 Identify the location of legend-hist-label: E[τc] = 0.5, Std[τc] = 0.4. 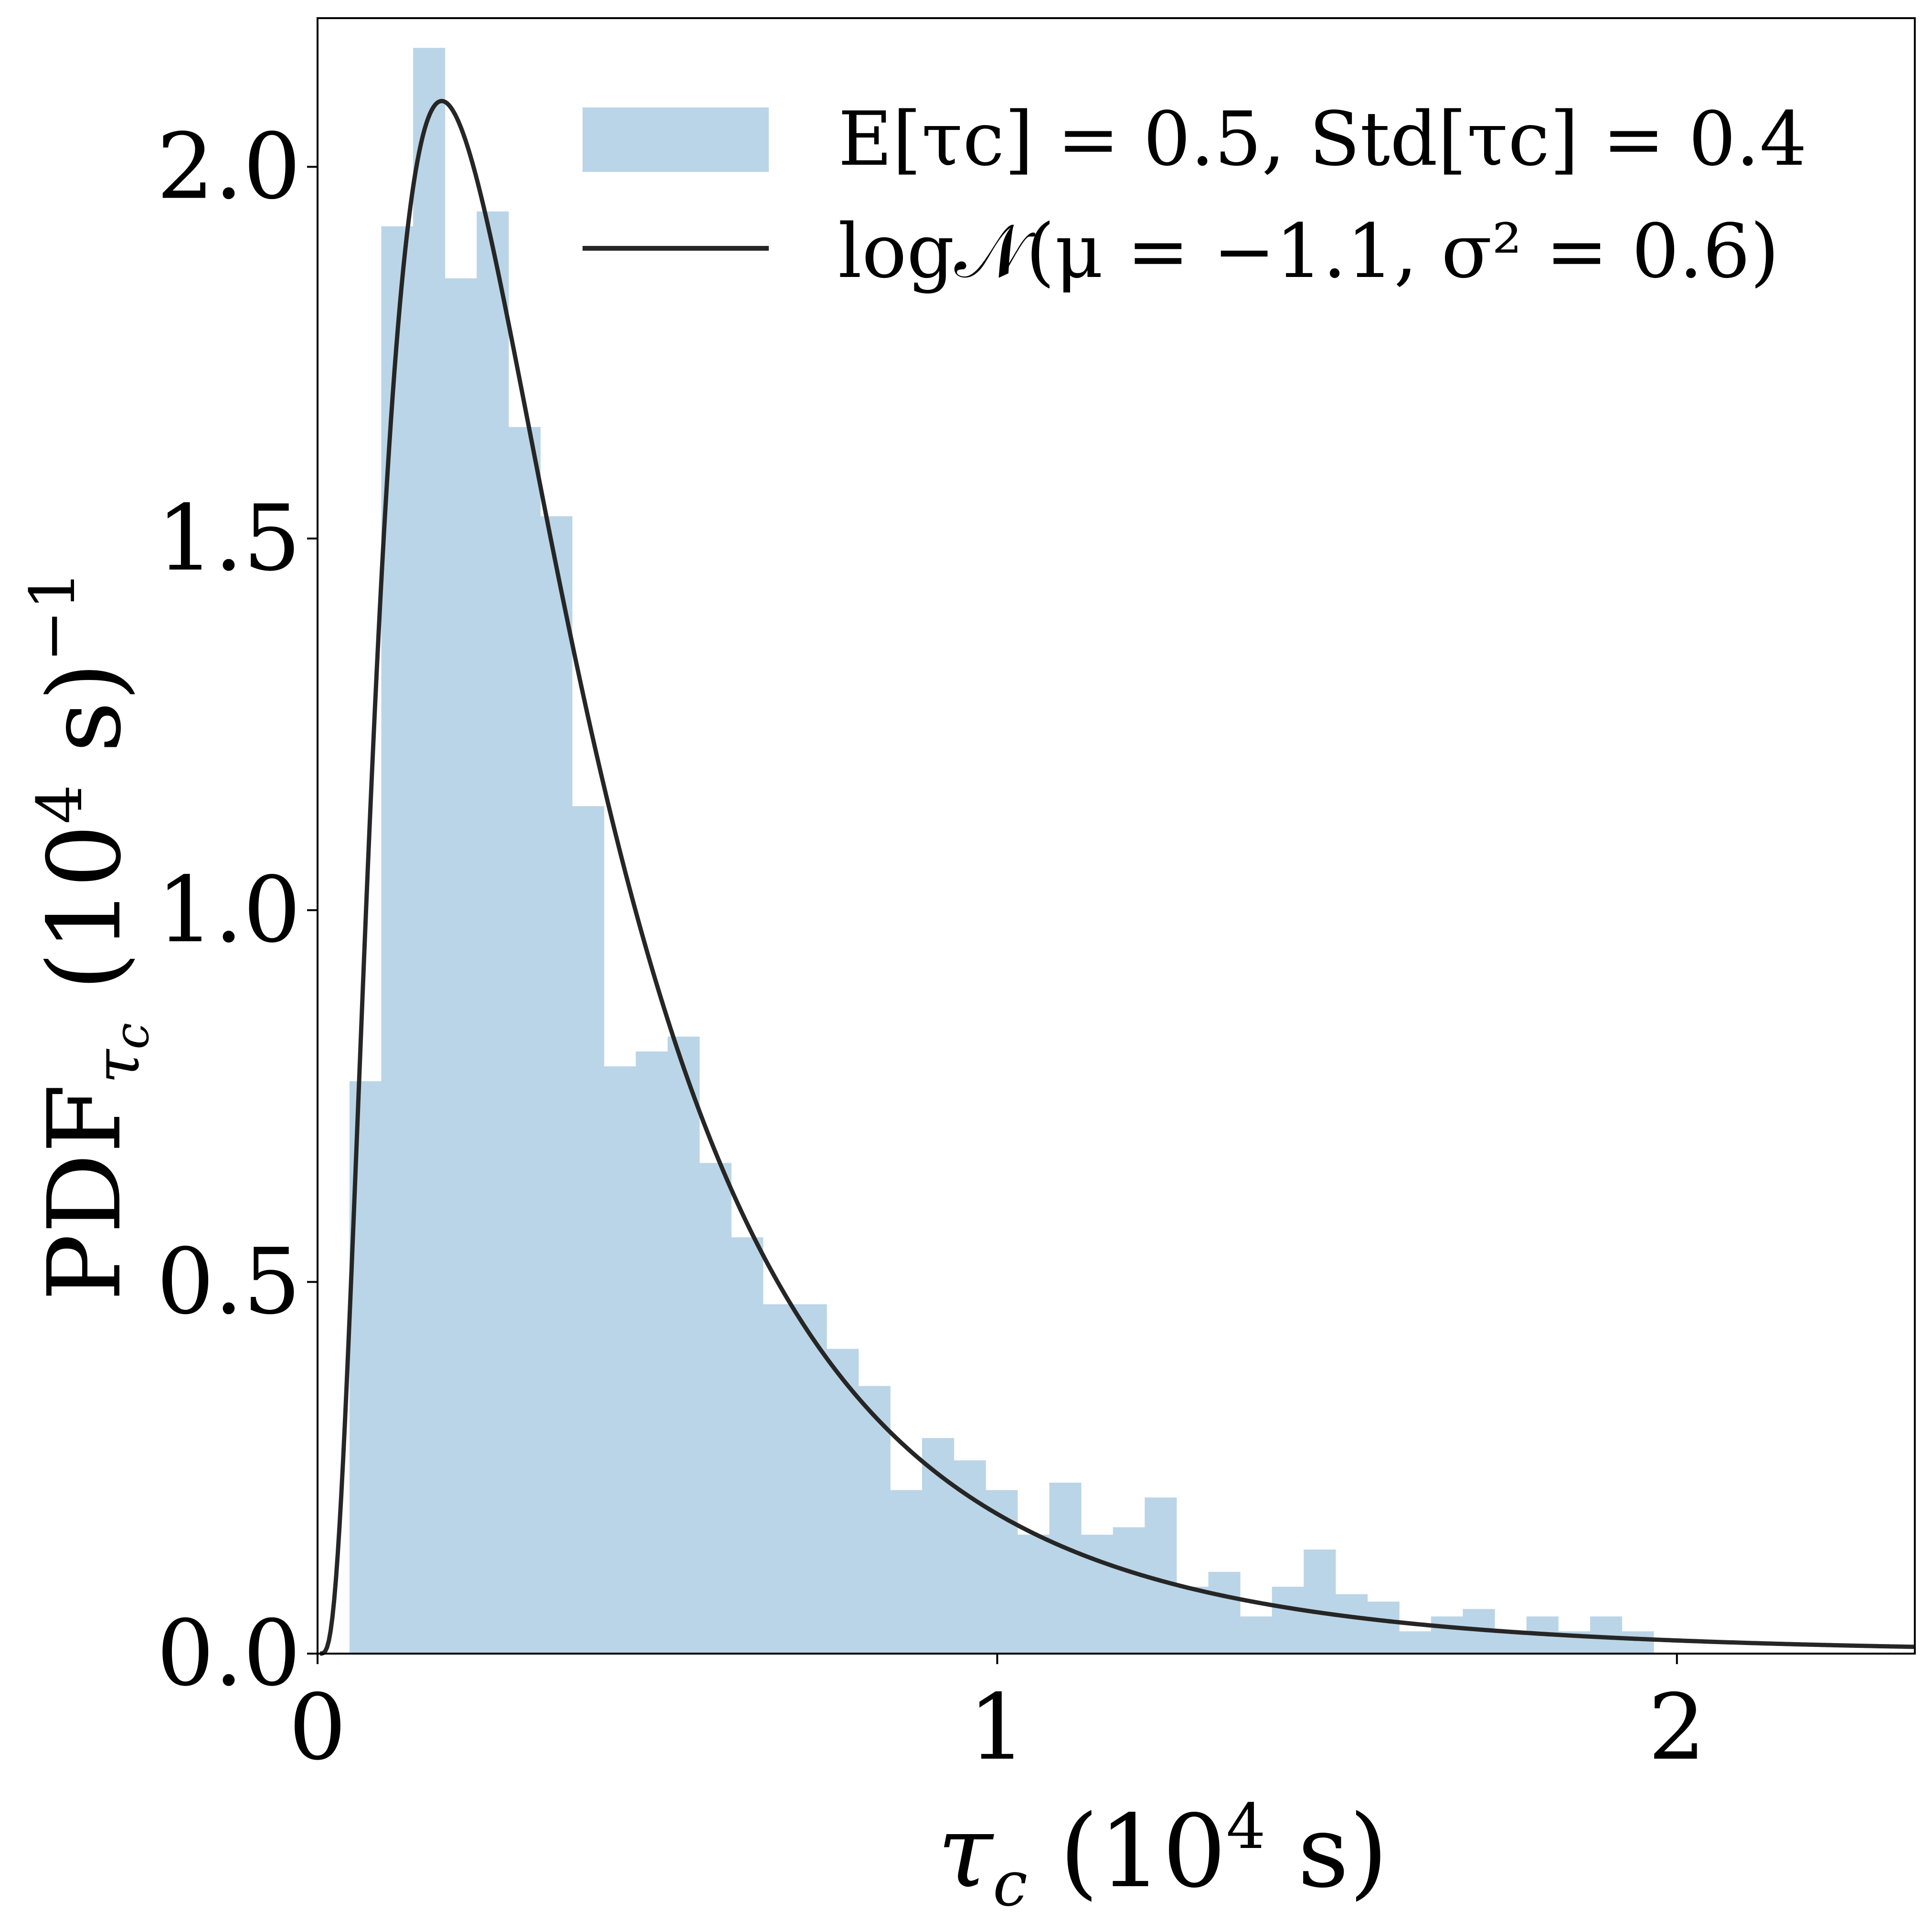
(1322, 139).